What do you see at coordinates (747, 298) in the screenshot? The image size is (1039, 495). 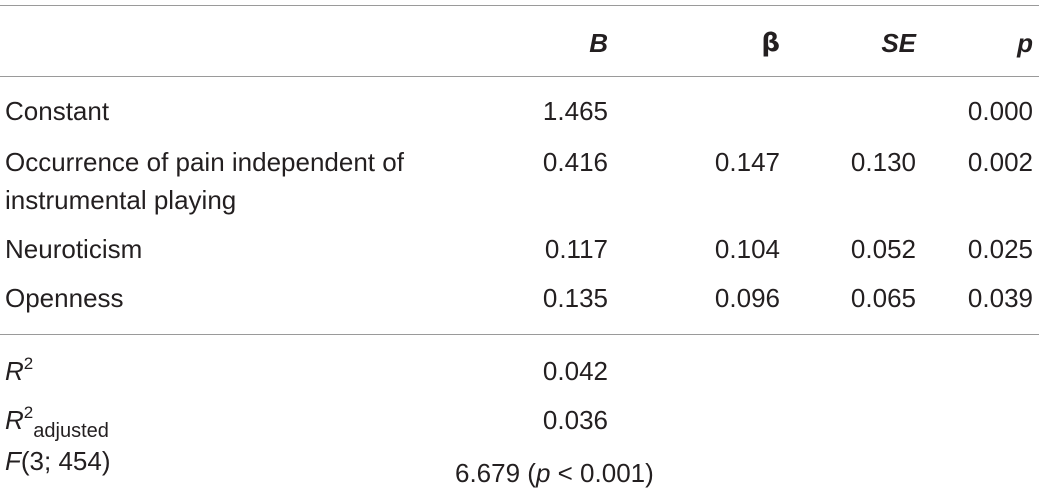 I see `cell-beta: 0.096` at bounding box center [747, 298].